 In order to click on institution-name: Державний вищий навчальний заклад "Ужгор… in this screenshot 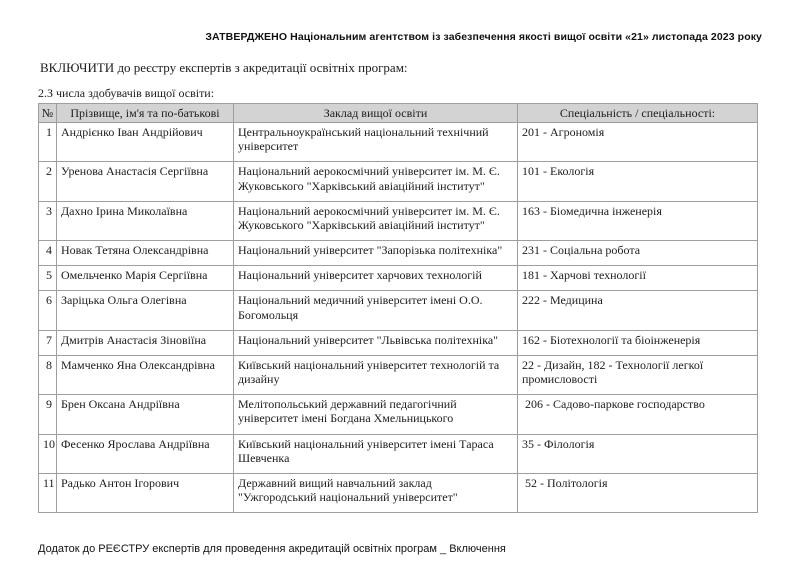, I will do `click(375, 493)`.